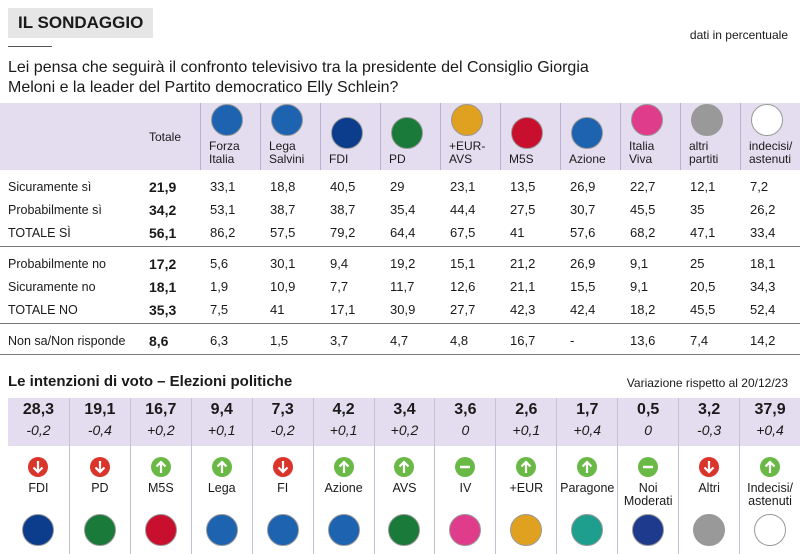 The image size is (800, 554). Describe the element at coordinates (404, 430) in the screenshot. I see `vote-change: +0,2` at that location.